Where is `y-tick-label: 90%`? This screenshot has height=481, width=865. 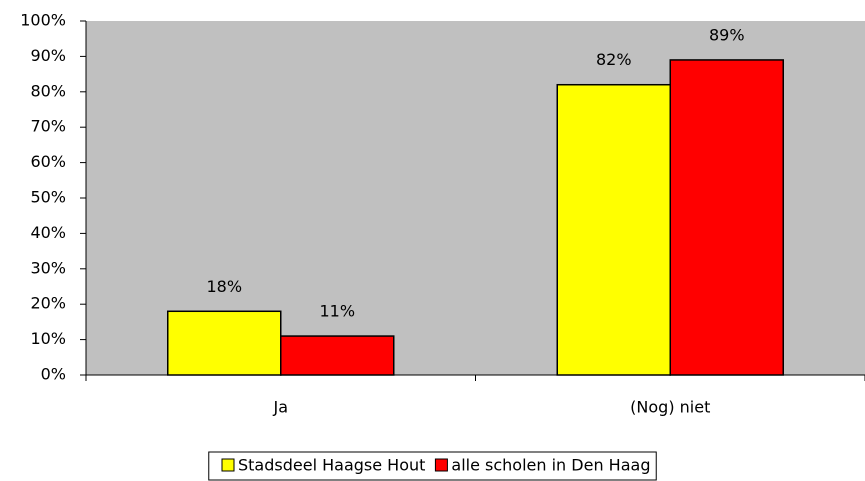 y-tick-label: 90% is located at coordinates (48, 55).